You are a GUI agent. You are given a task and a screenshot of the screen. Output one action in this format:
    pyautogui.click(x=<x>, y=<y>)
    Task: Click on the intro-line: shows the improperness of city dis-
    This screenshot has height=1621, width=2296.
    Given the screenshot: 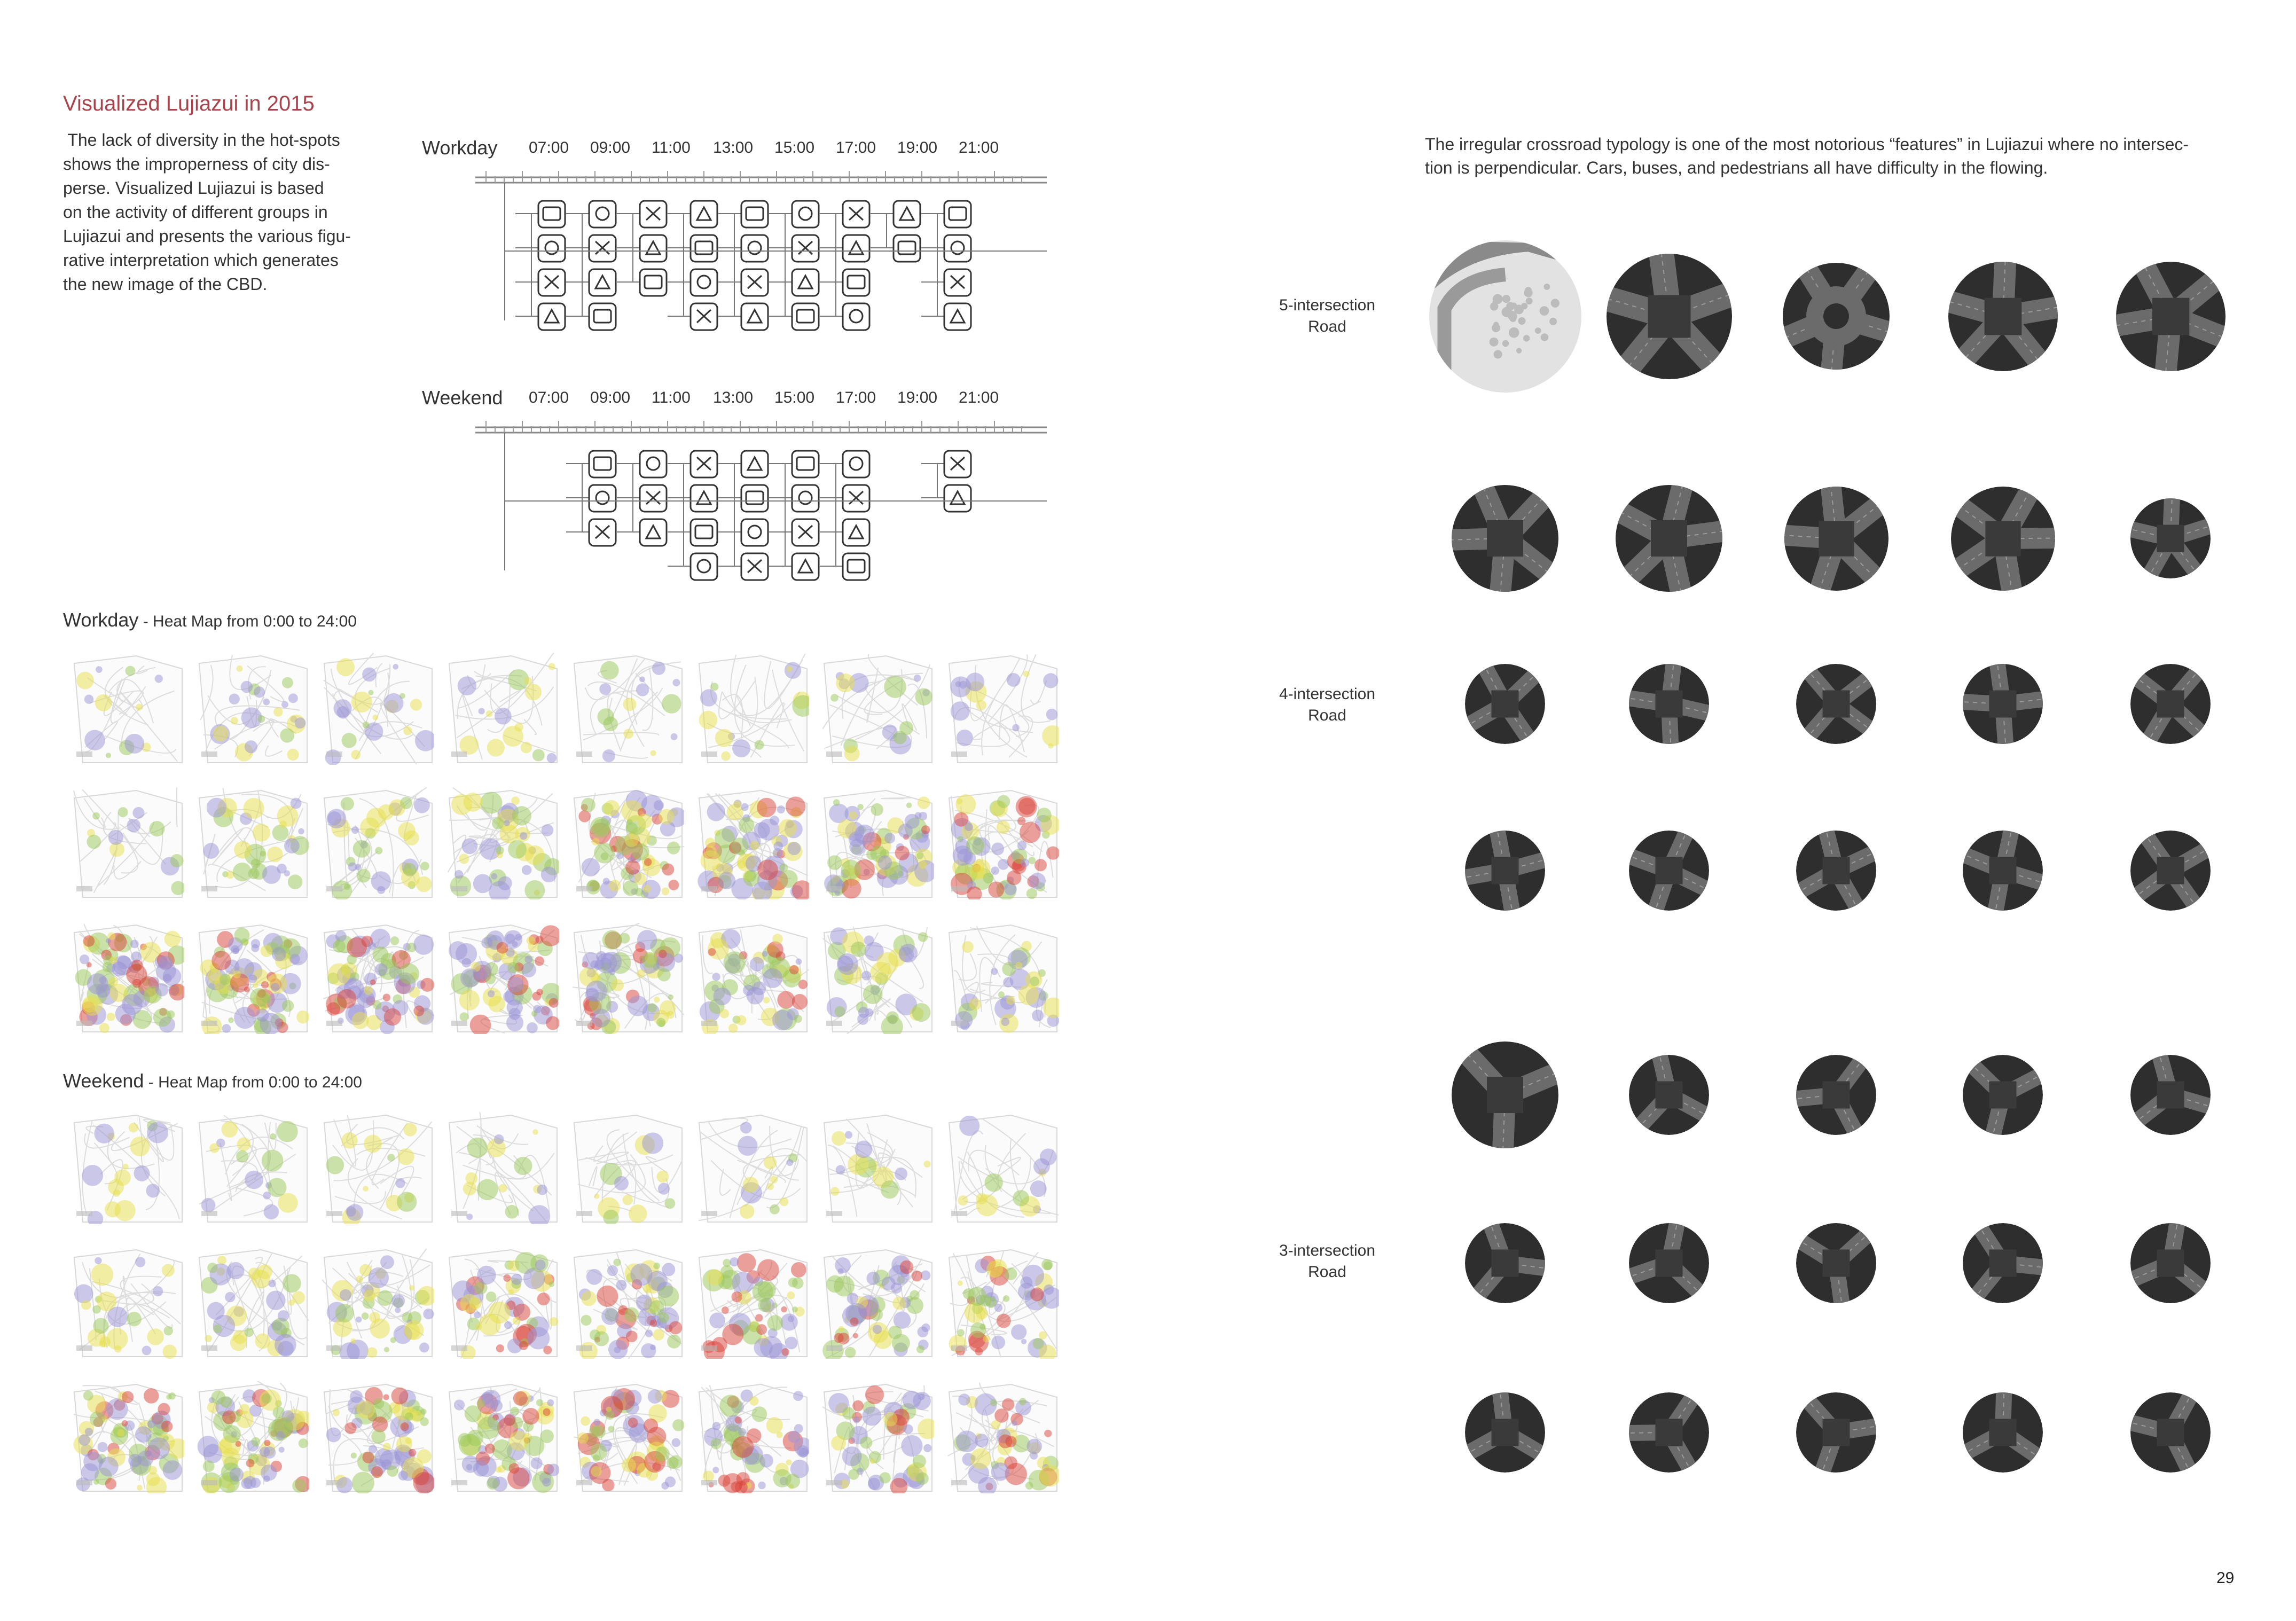 What is the action you would take?
    pyautogui.click(x=197, y=164)
    